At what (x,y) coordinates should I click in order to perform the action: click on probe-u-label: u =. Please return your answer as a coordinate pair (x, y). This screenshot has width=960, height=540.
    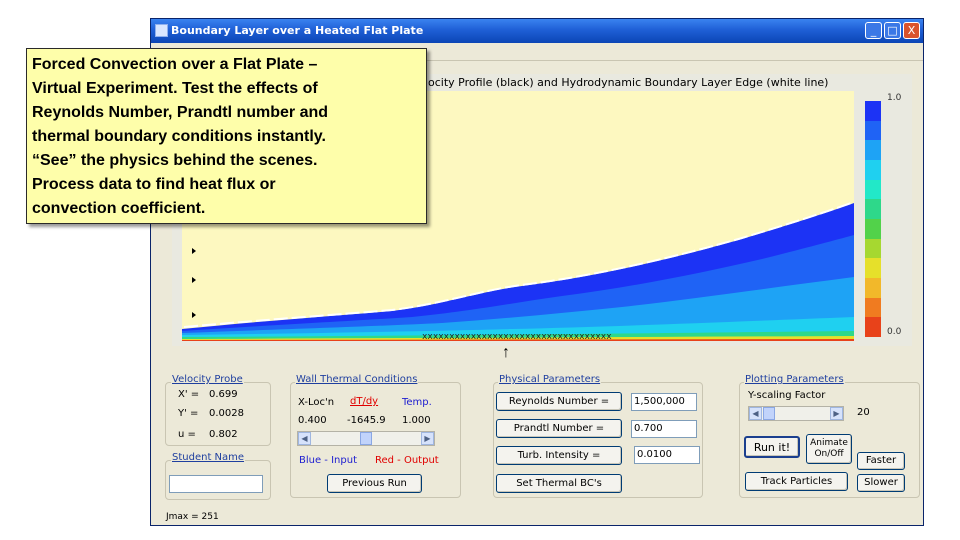
    Looking at the image, I should click on (187, 434).